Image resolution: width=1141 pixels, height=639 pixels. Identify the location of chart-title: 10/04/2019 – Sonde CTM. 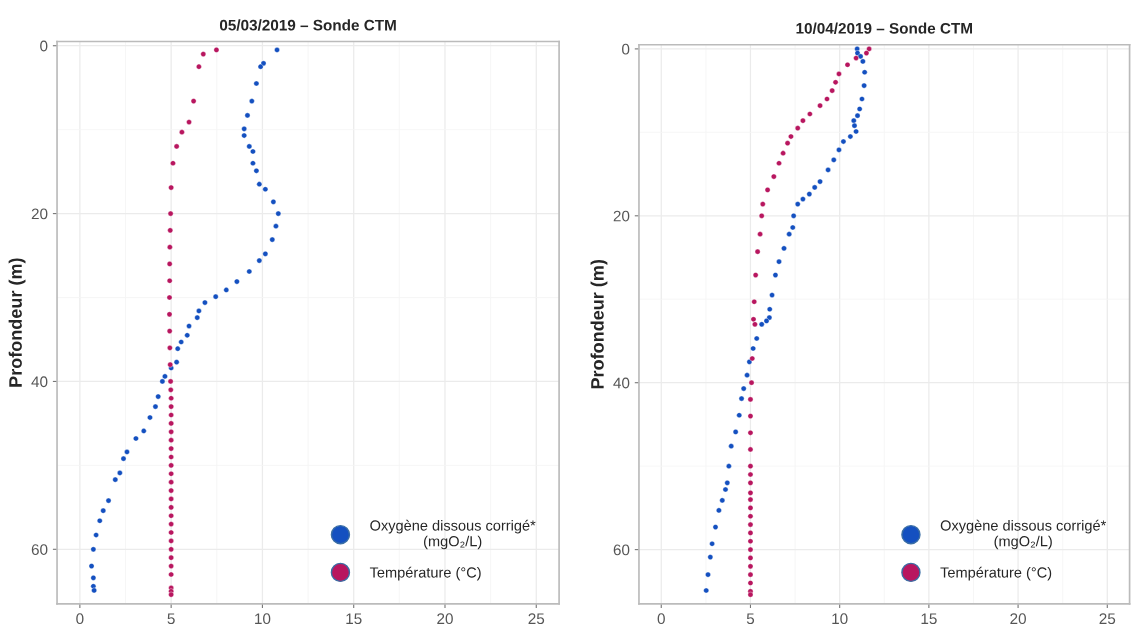
(884, 28).